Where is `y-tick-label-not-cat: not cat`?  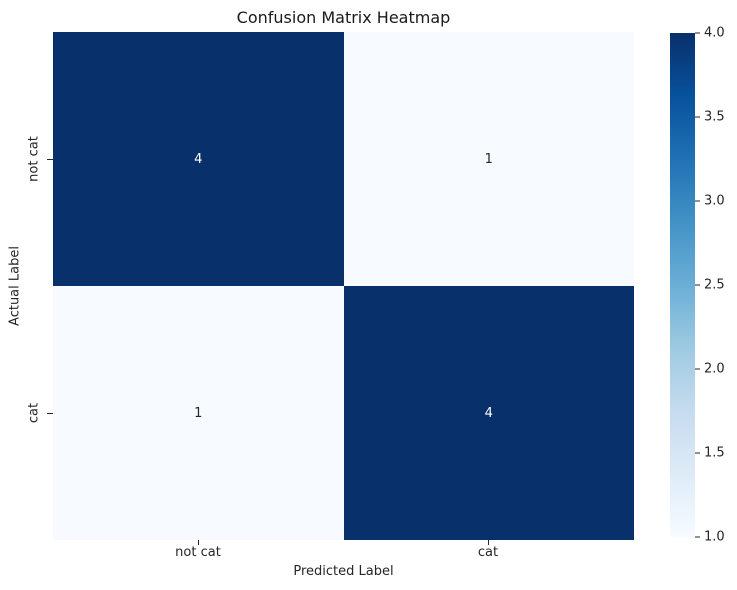 y-tick-label-not-cat: not cat is located at coordinates (34, 159).